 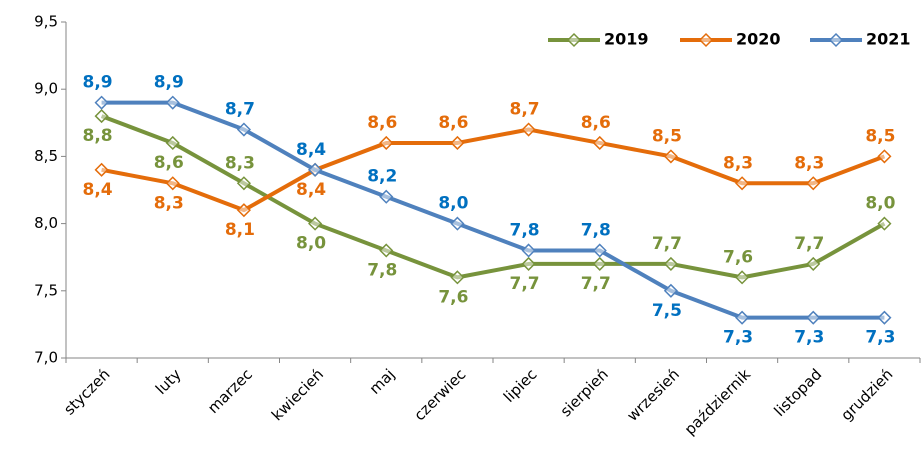 I want to click on x-tick-label: marzec, so click(x=230, y=391).